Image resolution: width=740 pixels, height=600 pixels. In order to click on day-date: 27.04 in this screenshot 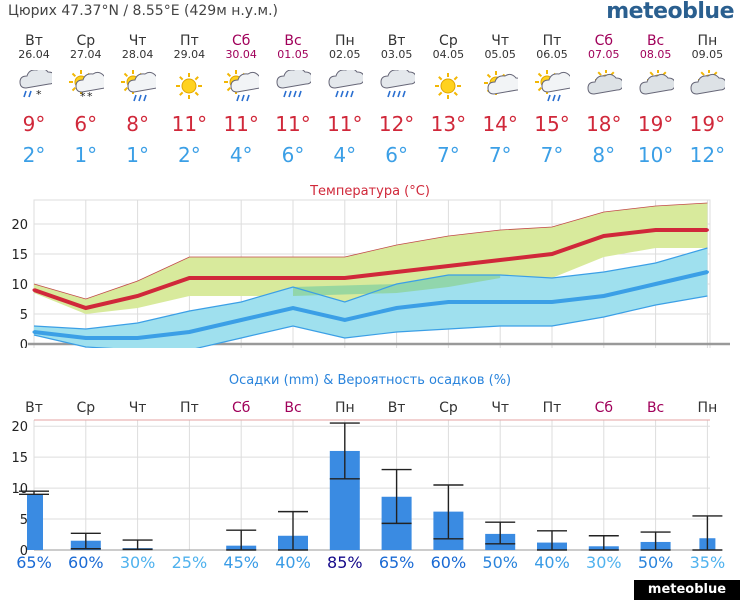, I will do `click(86, 54)`.